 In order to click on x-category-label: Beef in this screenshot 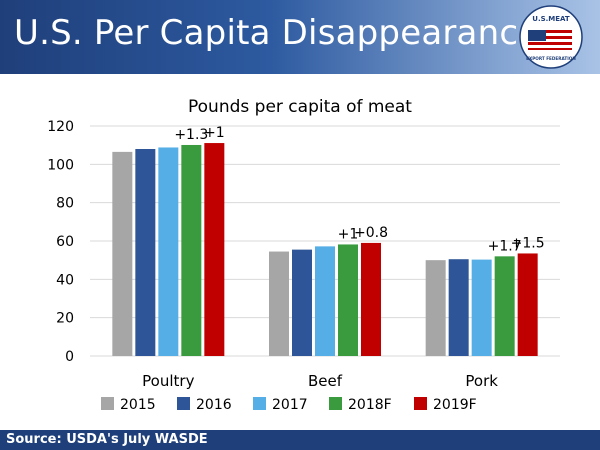, I will do `click(325, 381)`.